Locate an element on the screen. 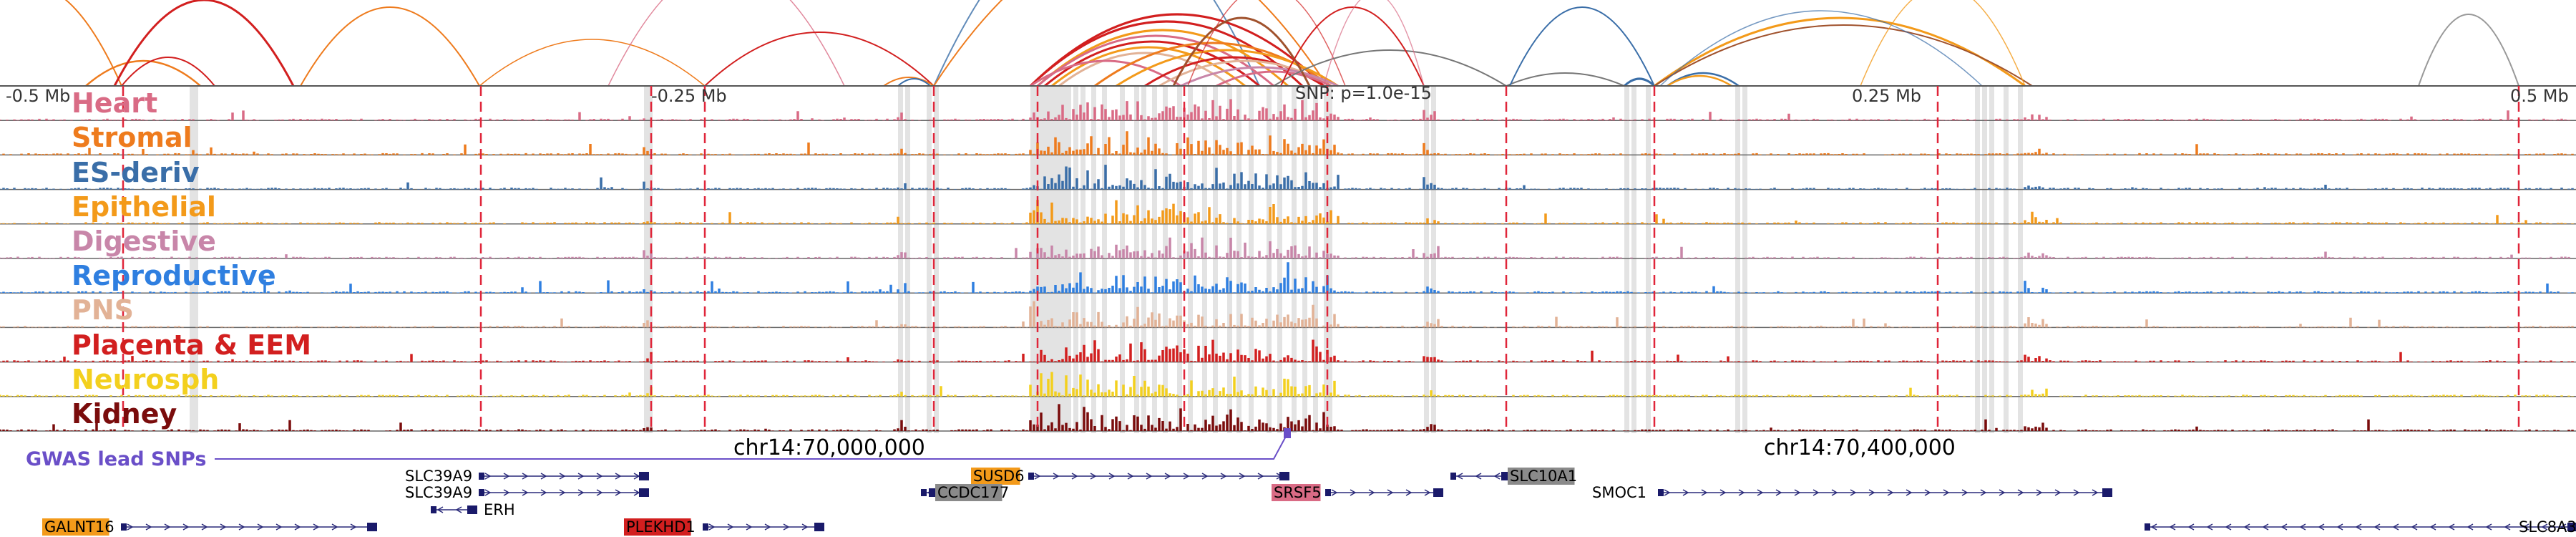 This screenshot has width=2576, height=537. gene-label: ERH is located at coordinates (499, 509).